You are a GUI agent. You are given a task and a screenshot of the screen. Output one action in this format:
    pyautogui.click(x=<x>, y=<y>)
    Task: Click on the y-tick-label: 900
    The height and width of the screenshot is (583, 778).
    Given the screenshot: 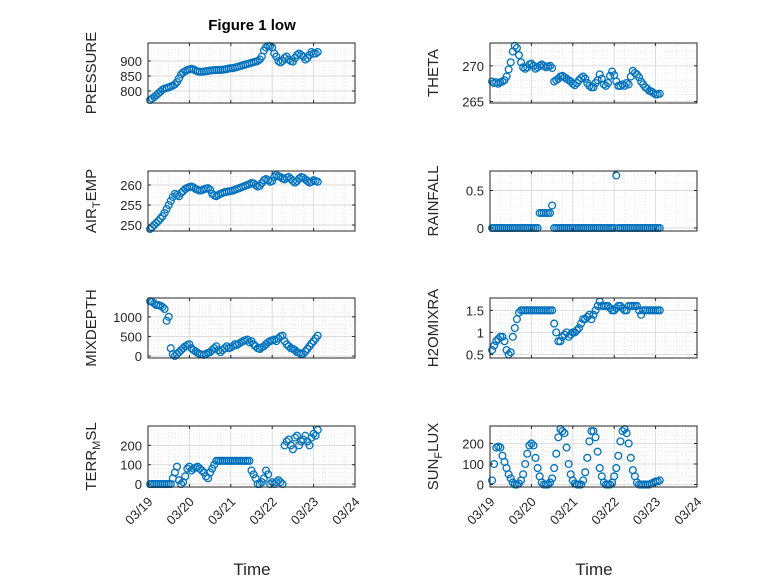 What is the action you would take?
    pyautogui.click(x=131, y=61)
    